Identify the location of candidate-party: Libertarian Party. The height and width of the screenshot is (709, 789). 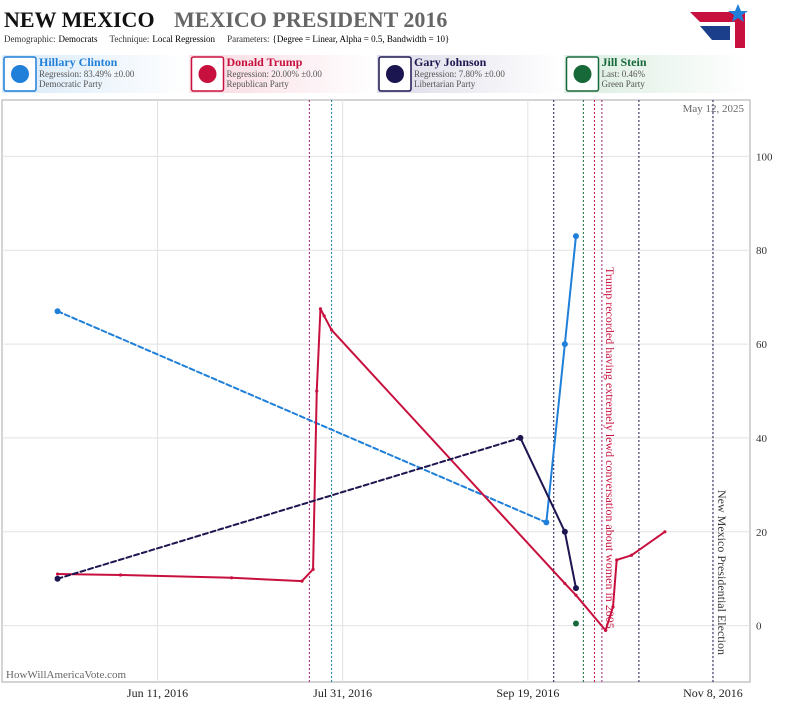
(445, 84).